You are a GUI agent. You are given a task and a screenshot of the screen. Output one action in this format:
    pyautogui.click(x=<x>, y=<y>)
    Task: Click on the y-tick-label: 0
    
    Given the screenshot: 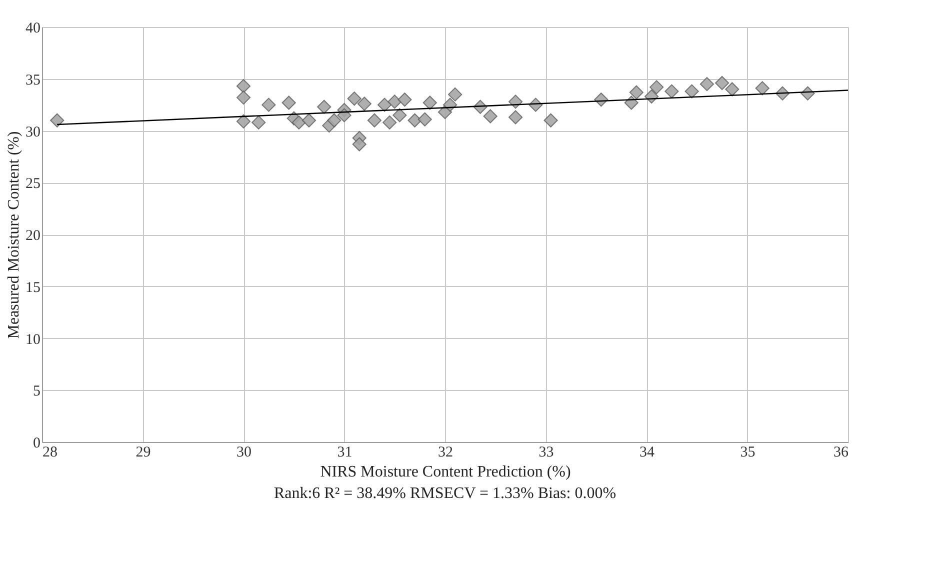 What is the action you would take?
    pyautogui.click(x=36, y=444)
    